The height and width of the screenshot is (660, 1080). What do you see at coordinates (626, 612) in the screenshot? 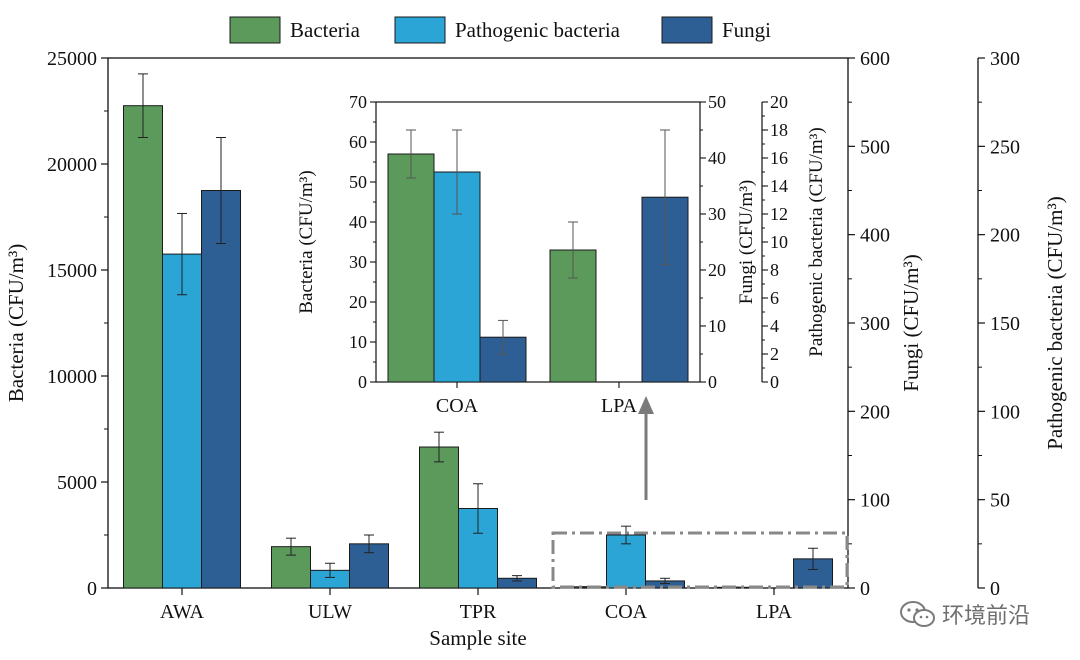
I see `category-label: COA` at bounding box center [626, 612].